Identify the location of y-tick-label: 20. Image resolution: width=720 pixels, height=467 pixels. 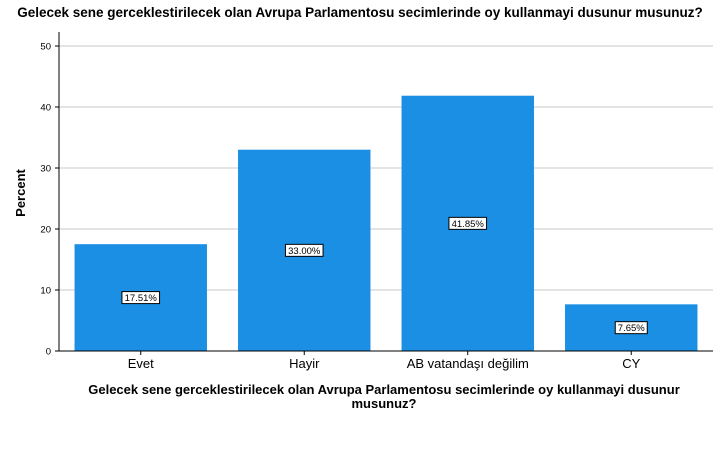
(45, 230).